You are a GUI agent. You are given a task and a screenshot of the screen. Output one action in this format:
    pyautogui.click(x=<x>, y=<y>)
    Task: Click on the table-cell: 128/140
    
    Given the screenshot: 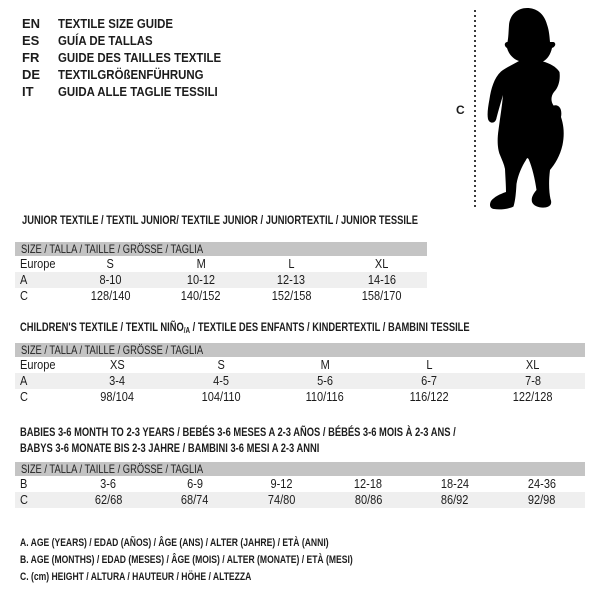 What is the action you would take?
    pyautogui.click(x=110, y=296)
    